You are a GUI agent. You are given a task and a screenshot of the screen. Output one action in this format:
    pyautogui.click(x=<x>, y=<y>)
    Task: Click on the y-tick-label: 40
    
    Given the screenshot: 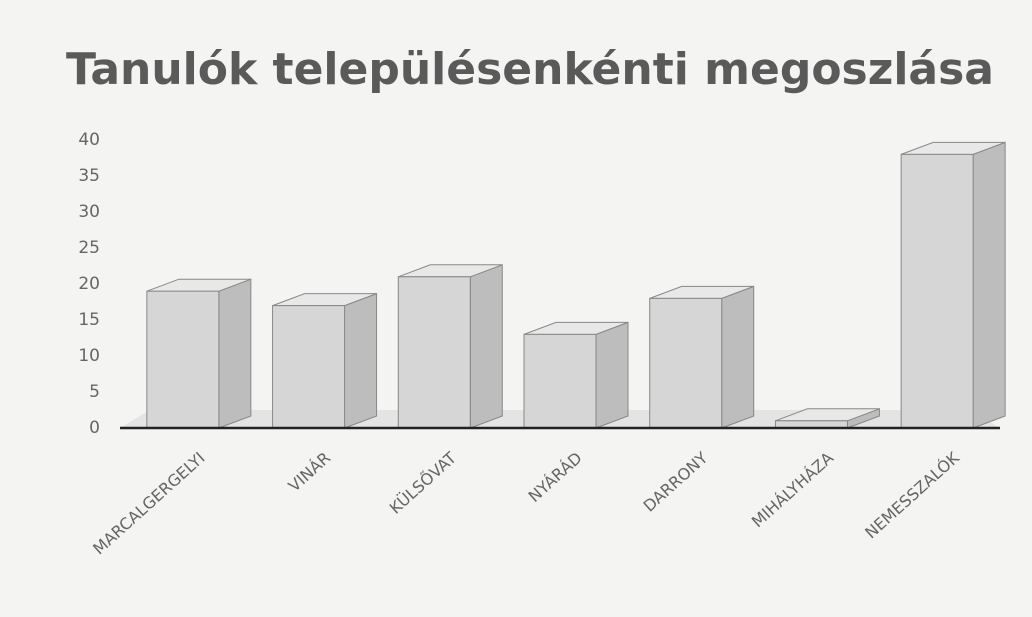 What is the action you would take?
    pyautogui.click(x=89, y=140)
    